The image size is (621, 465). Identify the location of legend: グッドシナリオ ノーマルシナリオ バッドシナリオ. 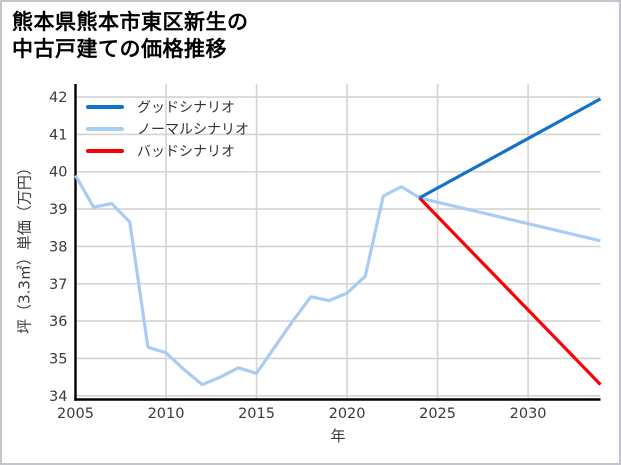
(167, 129).